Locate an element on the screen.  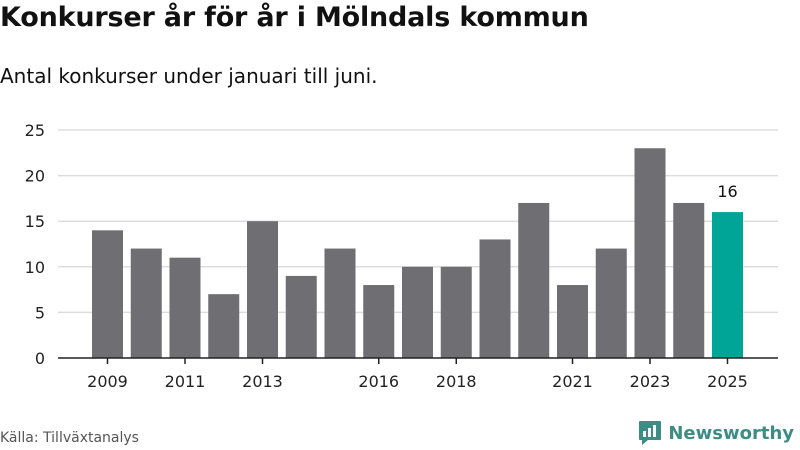
y-tick-label: 20 is located at coordinates (35, 176).